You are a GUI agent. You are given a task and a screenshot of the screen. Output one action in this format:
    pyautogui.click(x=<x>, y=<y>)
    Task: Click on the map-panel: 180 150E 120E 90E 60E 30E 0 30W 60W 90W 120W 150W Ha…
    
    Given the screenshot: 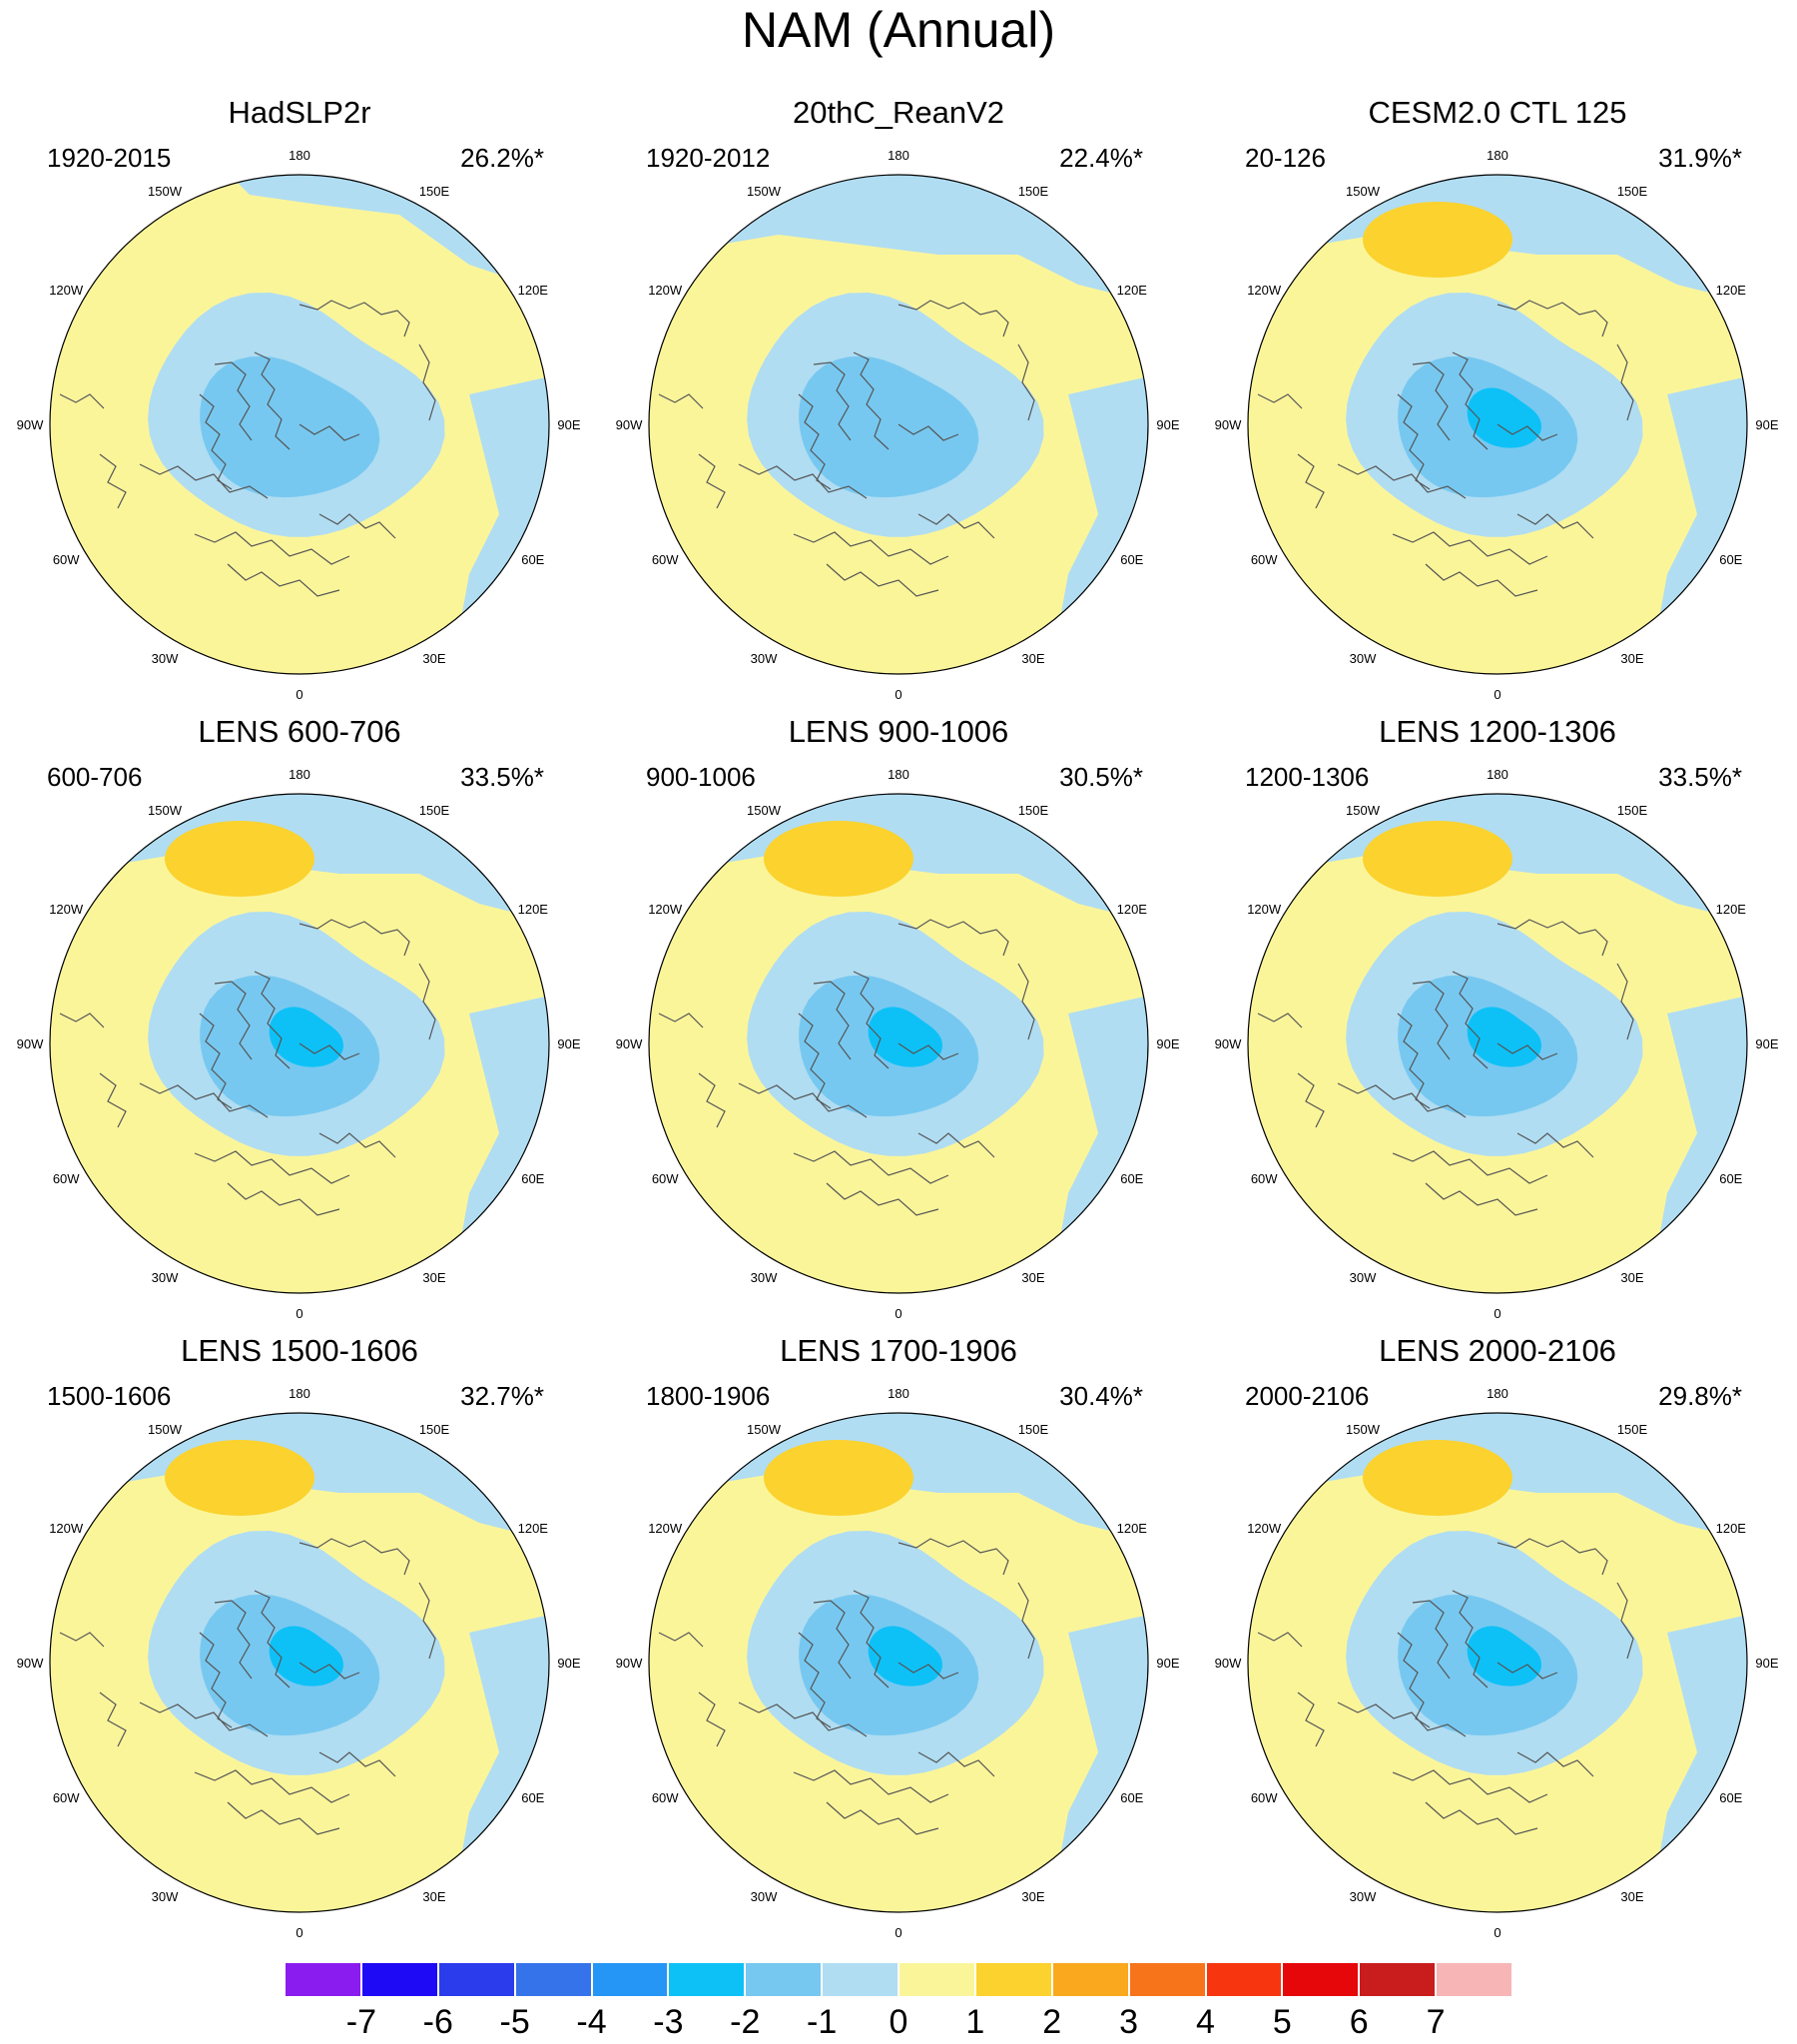 What is the action you would take?
    pyautogui.click(x=299, y=399)
    